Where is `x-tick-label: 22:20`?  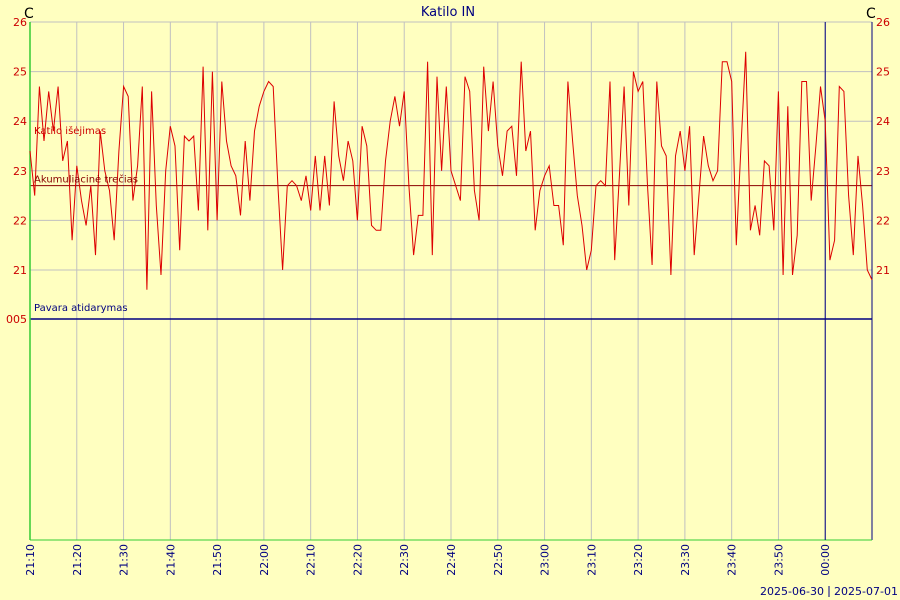 x-tick-label: 22:20 is located at coordinates (357, 560).